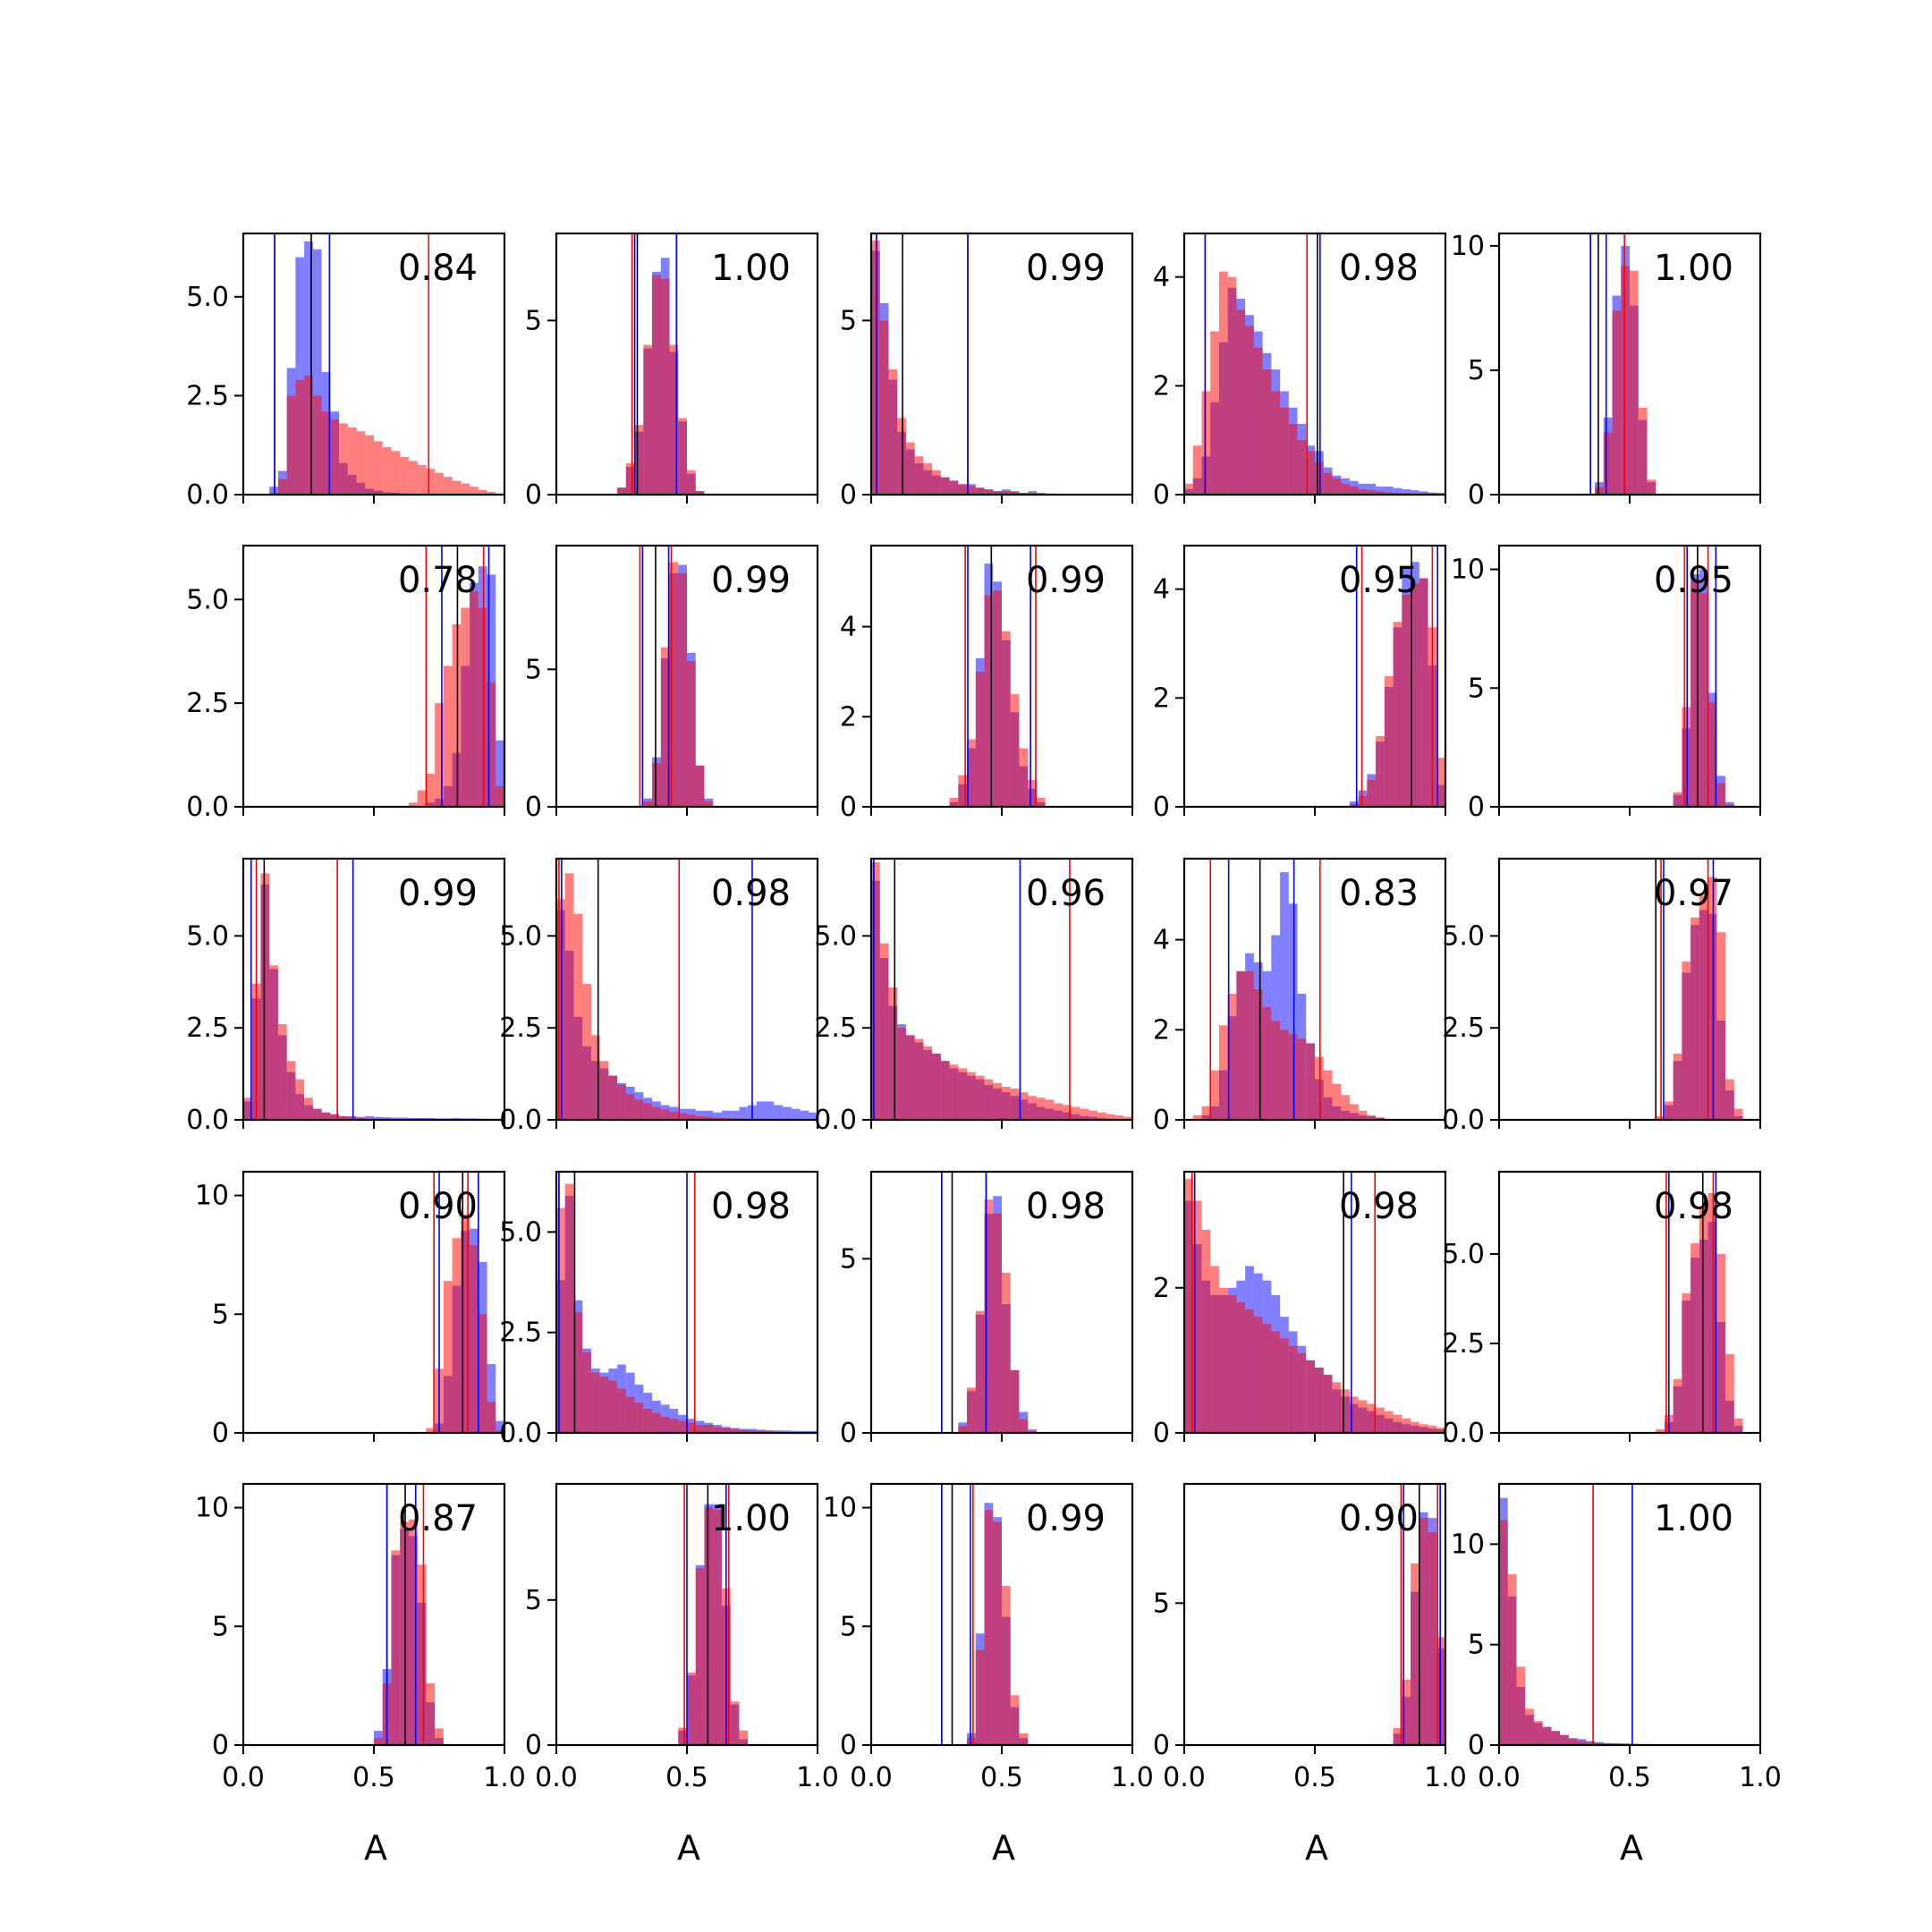 The width and height of the screenshot is (1932, 1932). What do you see at coordinates (1161, 1288) in the screenshot?
I see `y-tick-label: 2` at bounding box center [1161, 1288].